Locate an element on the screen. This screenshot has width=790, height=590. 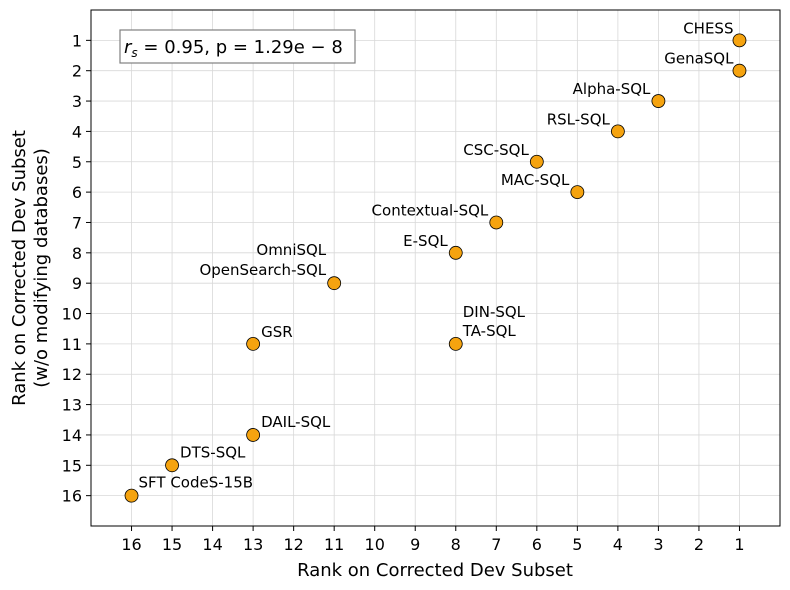
y-tick-label: 7 is located at coordinates (77, 222).